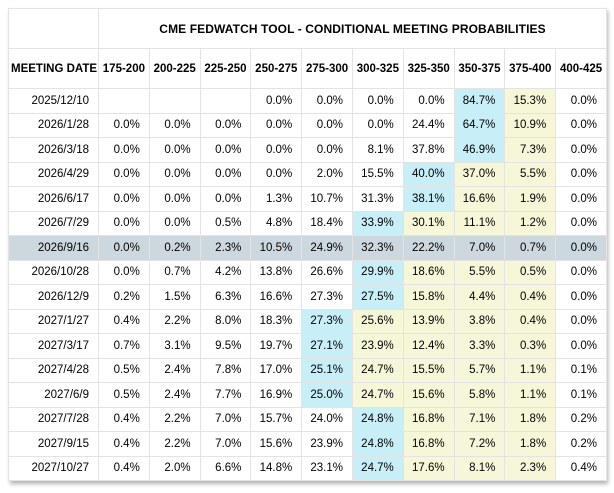 This screenshot has height=493, width=614. Describe the element at coordinates (53, 370) in the screenshot. I see `meeting-date-cell: 2027/4/28` at that location.